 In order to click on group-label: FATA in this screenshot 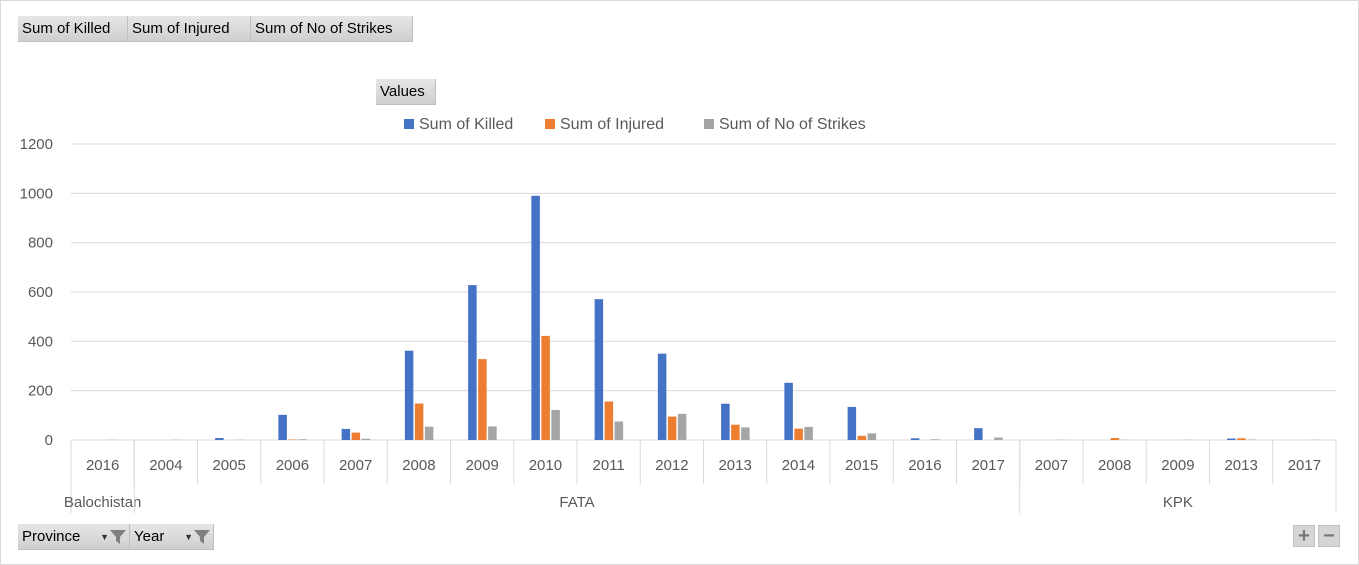, I will do `click(576, 502)`.